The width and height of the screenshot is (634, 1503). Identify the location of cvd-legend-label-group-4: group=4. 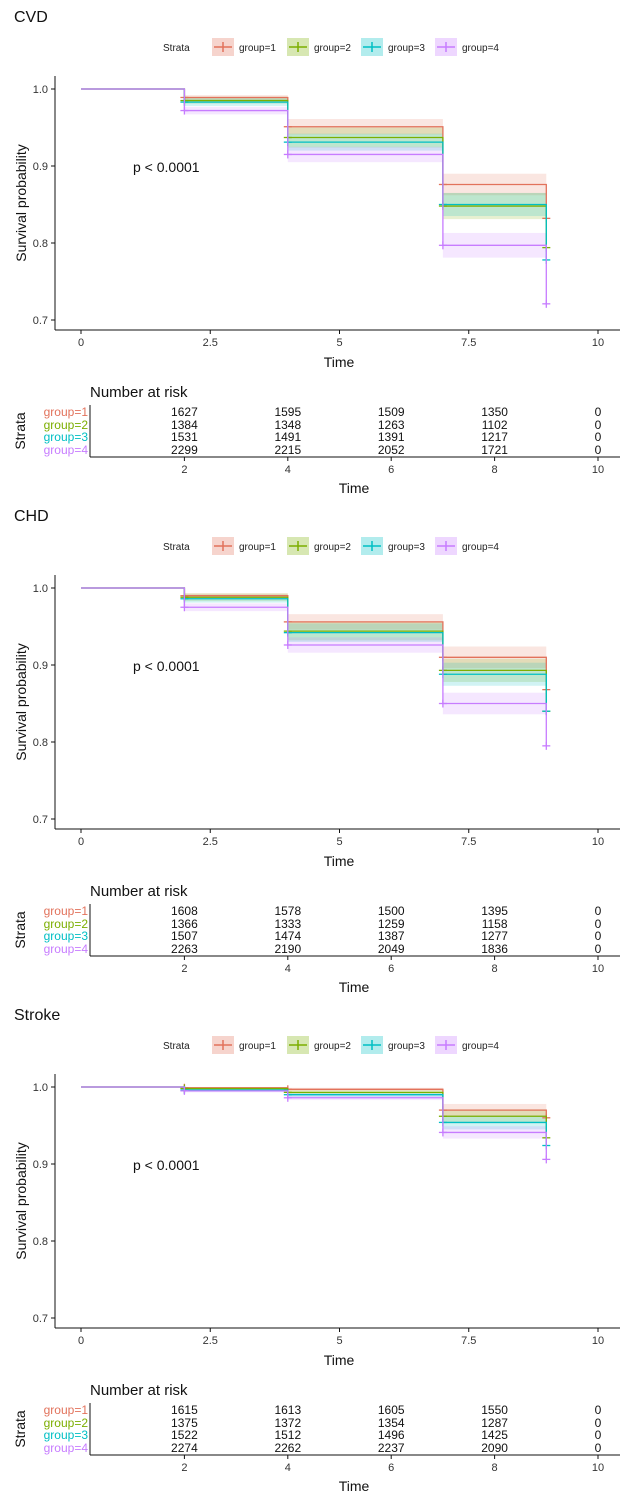
(480, 48).